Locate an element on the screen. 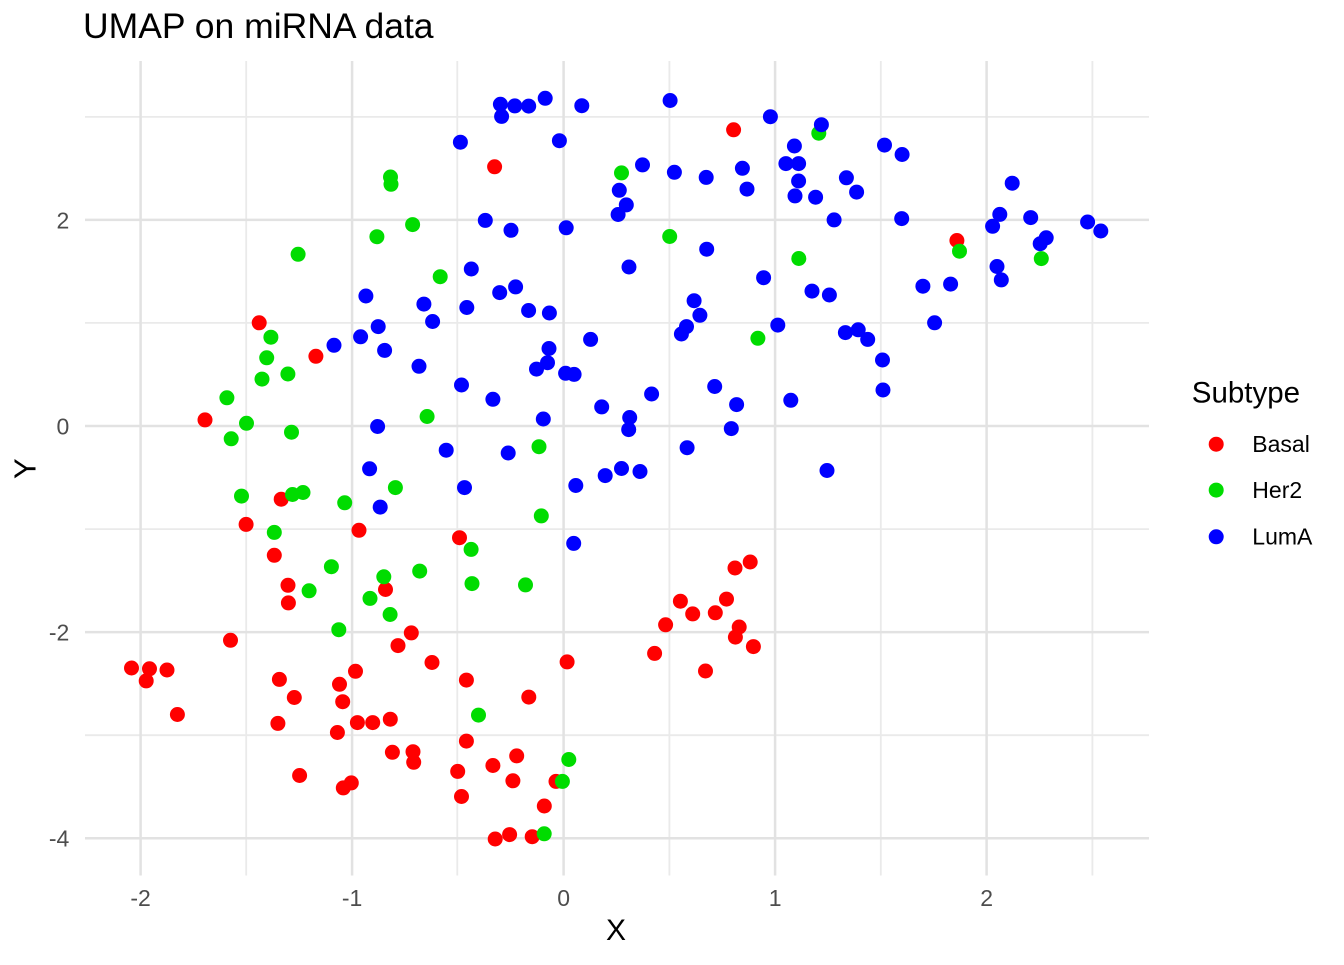  svg-text: Y is located at coordinates (25, 468).